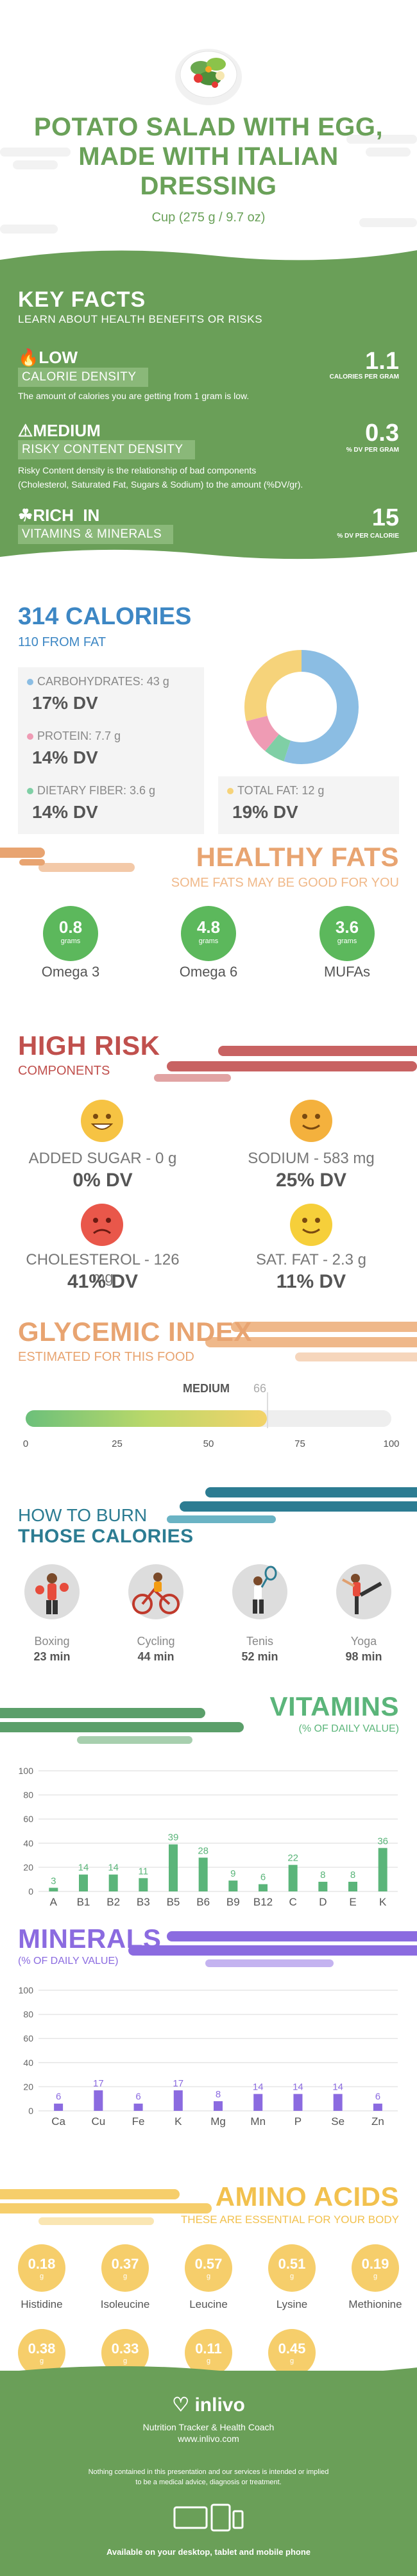 The height and width of the screenshot is (2576, 417). I want to click on risky-density-value: 0.3, so click(382, 433).